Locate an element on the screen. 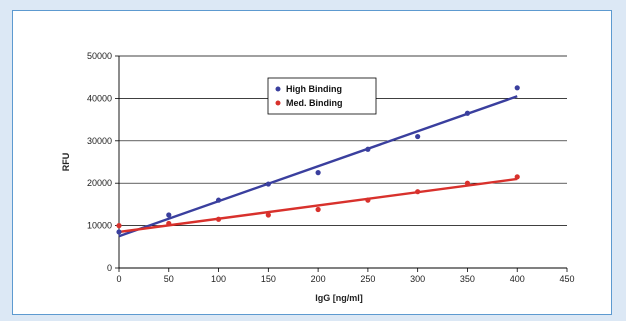  x-tick-label-50: 50 is located at coordinates (169, 279).